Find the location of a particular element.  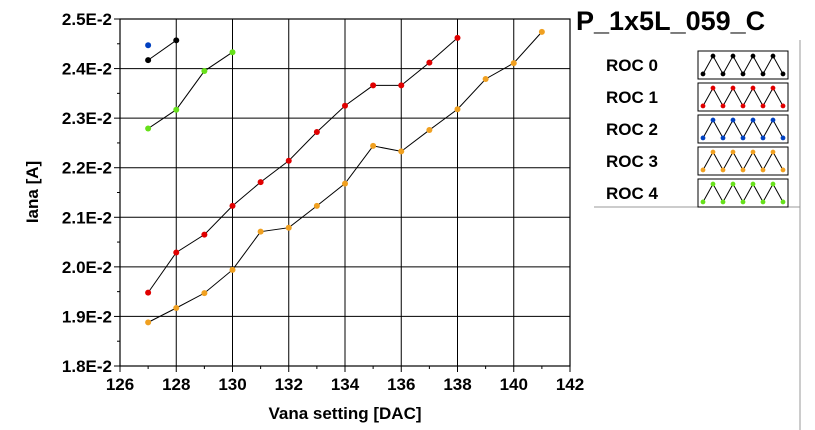

x-tick-label: 138 is located at coordinates (457, 384).